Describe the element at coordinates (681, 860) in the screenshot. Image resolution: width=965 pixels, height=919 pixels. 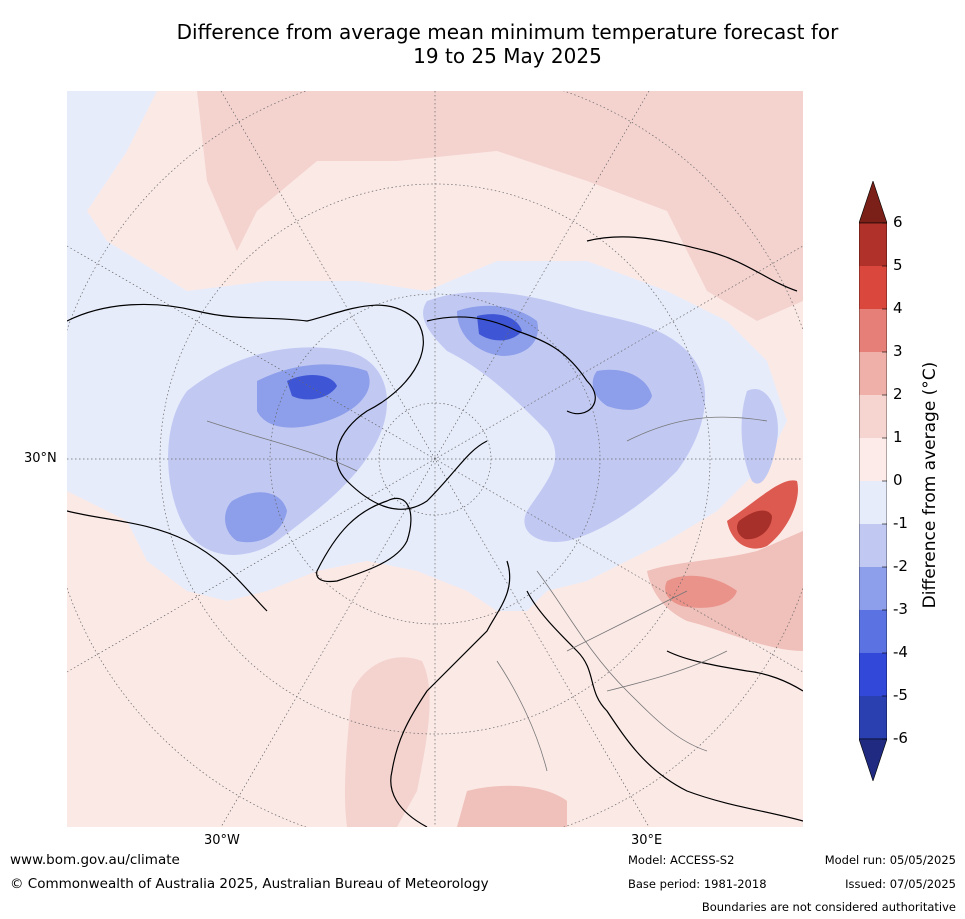
I see `footer-model: Model: ACCESS-S2` at that location.